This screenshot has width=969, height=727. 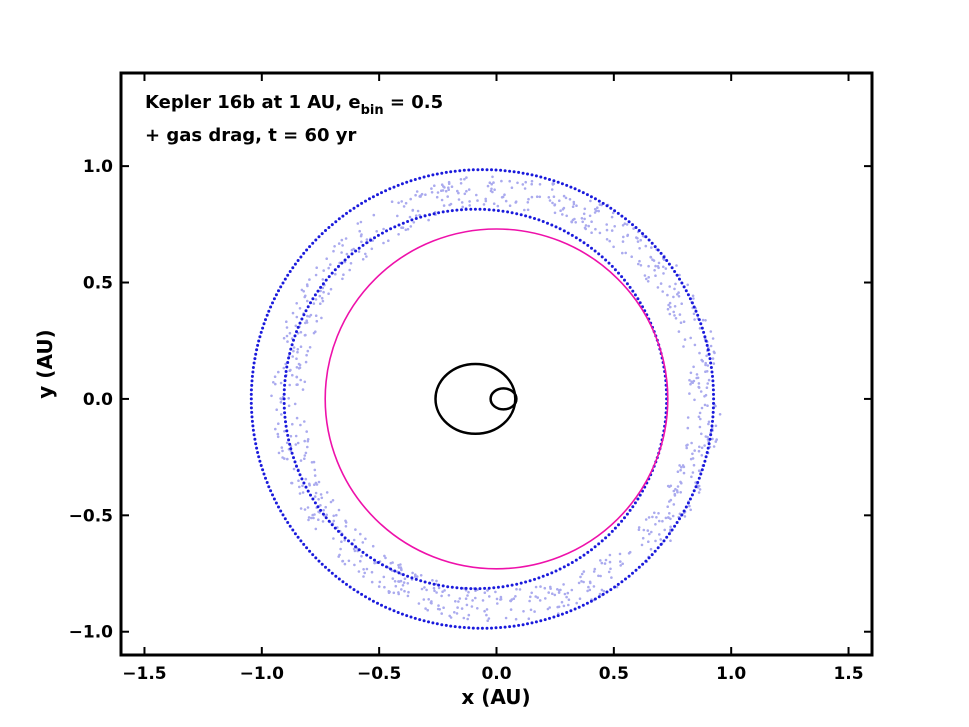 What do you see at coordinates (91, 516) in the screenshot?
I see `y-tick-label: −0.5` at bounding box center [91, 516].